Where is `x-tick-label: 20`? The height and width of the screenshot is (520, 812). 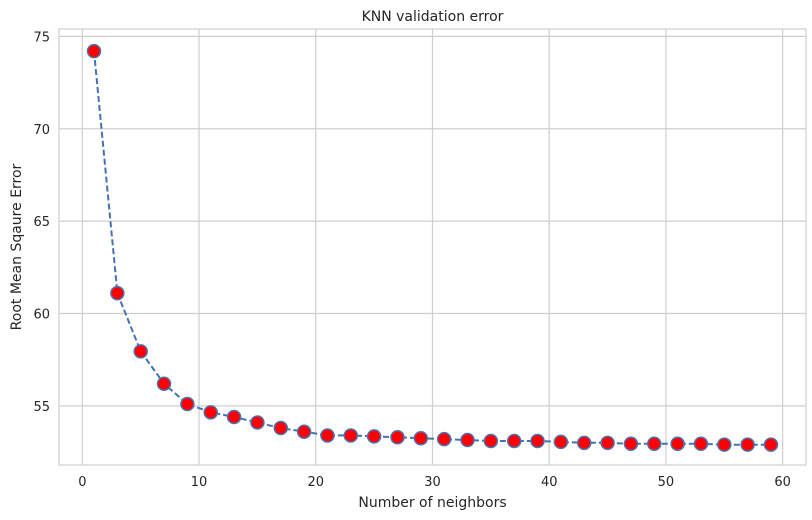
x-tick-label: 20 is located at coordinates (316, 482).